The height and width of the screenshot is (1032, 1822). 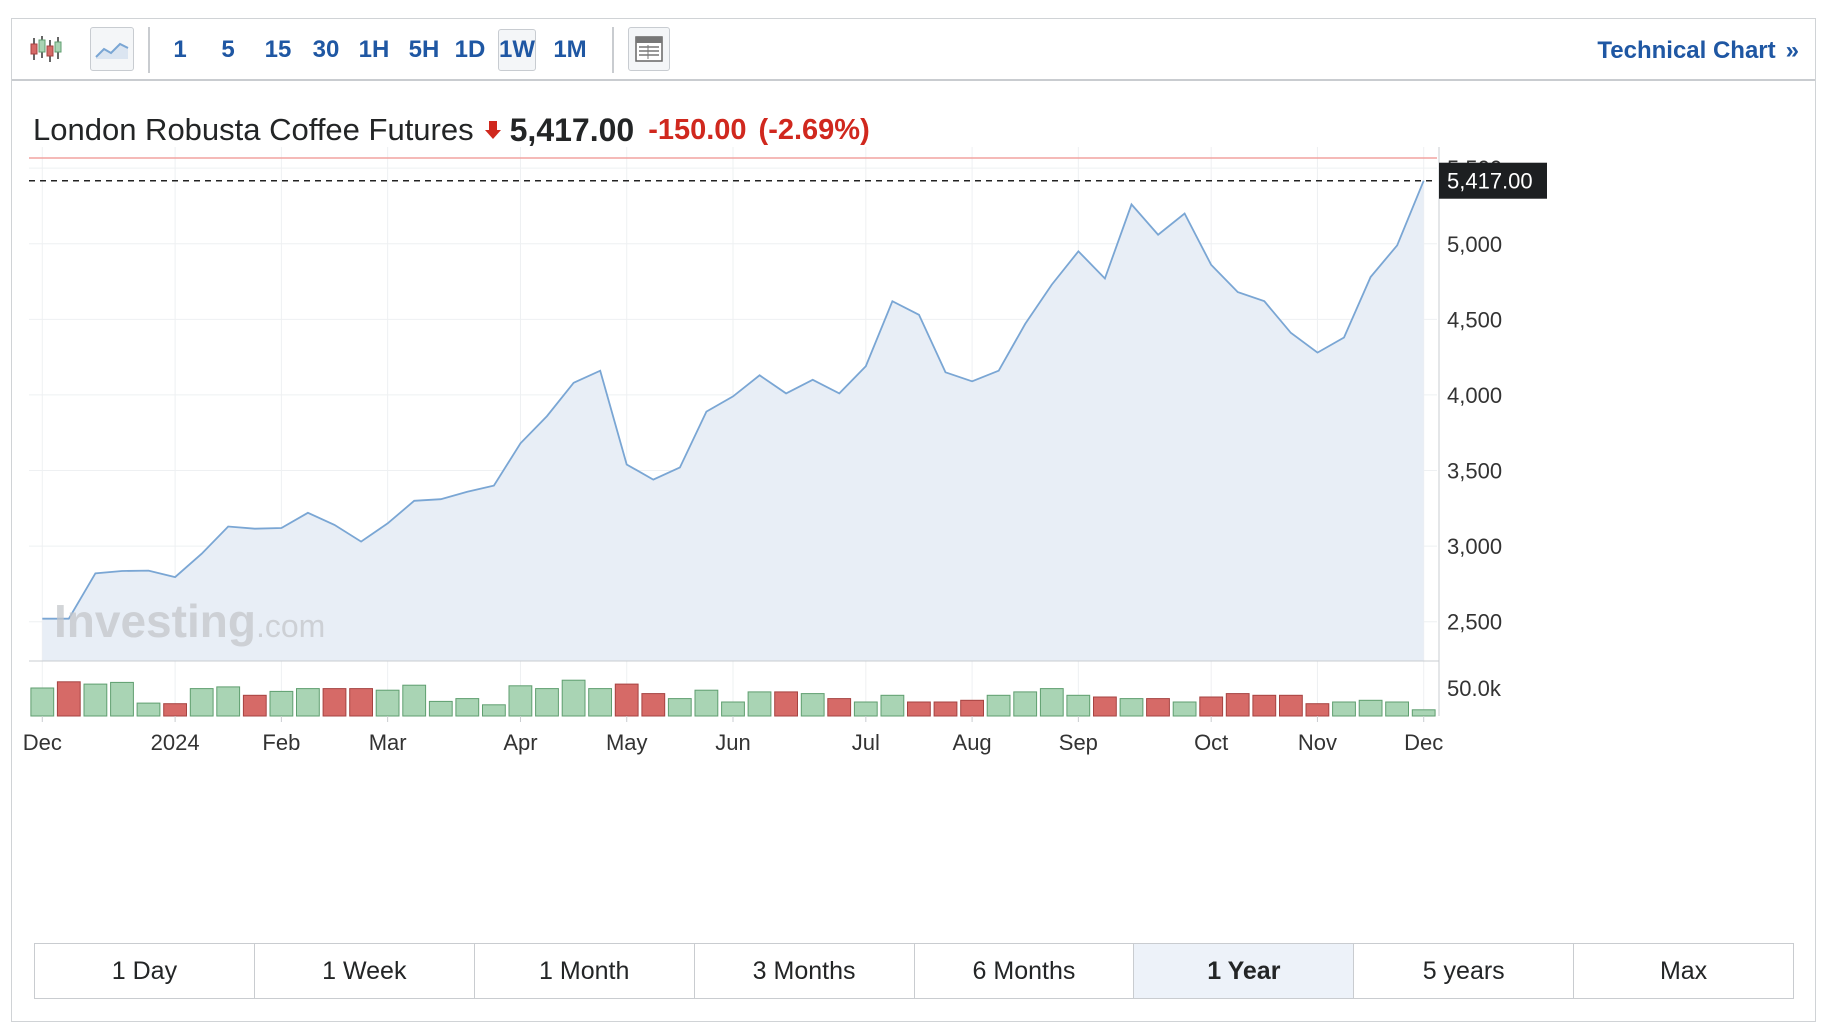 I want to click on technical-chart-label: Technical Chart, so click(x=1686, y=50).